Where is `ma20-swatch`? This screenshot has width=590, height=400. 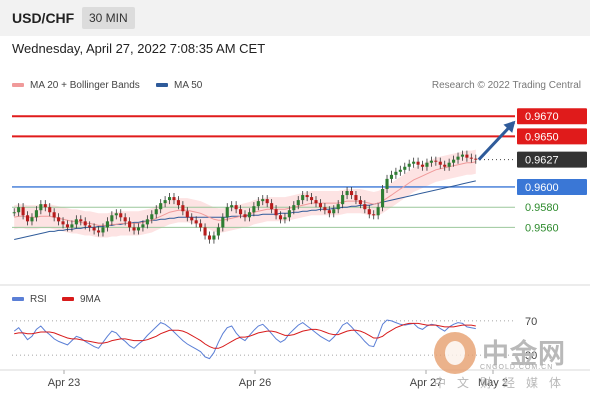 ma20-swatch is located at coordinates (18, 85).